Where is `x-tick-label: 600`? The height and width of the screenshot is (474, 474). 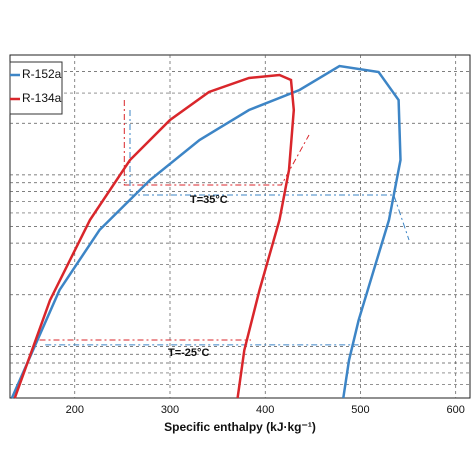
x-tick-label: 600 is located at coordinates (456, 410).